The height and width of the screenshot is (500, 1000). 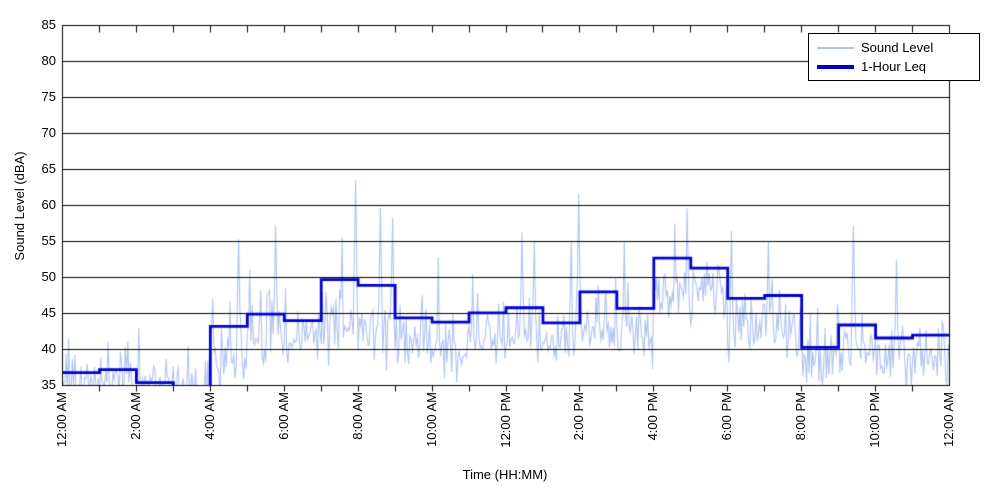 I want to click on x-tick-label: 10:00 PM, so click(x=875, y=420).